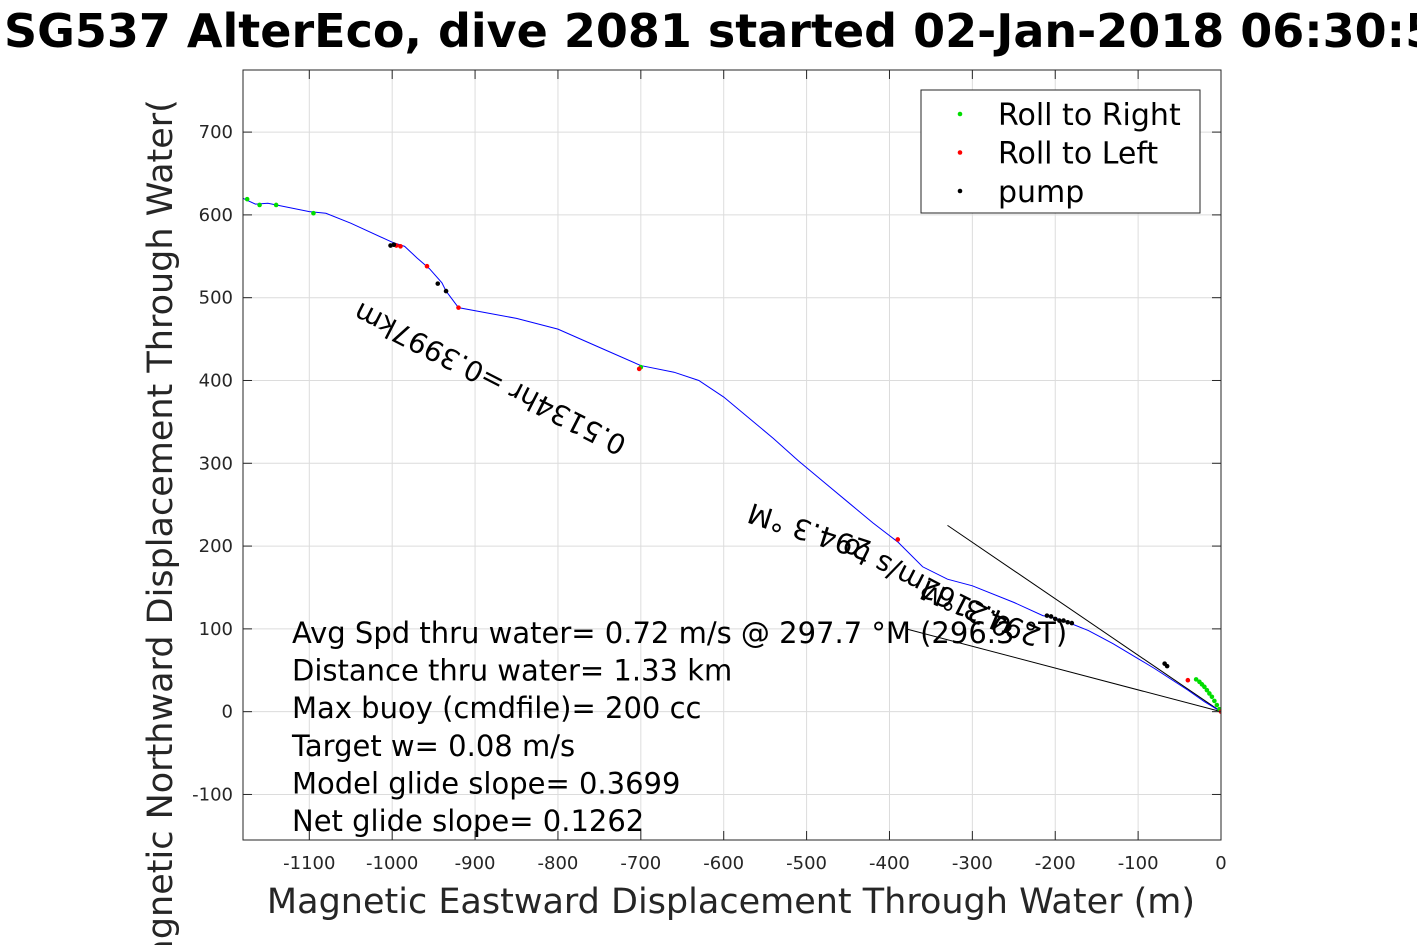 This screenshot has height=945, width=1417. Describe the element at coordinates (496, 708) in the screenshot. I see `stats-line: Max buoy (cmdfile)= 200 cc` at that location.